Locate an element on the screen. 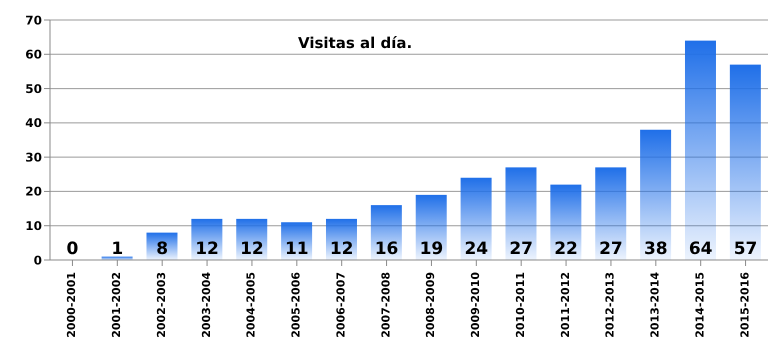  x-tick-label: 2002-2003 is located at coordinates (161, 305).